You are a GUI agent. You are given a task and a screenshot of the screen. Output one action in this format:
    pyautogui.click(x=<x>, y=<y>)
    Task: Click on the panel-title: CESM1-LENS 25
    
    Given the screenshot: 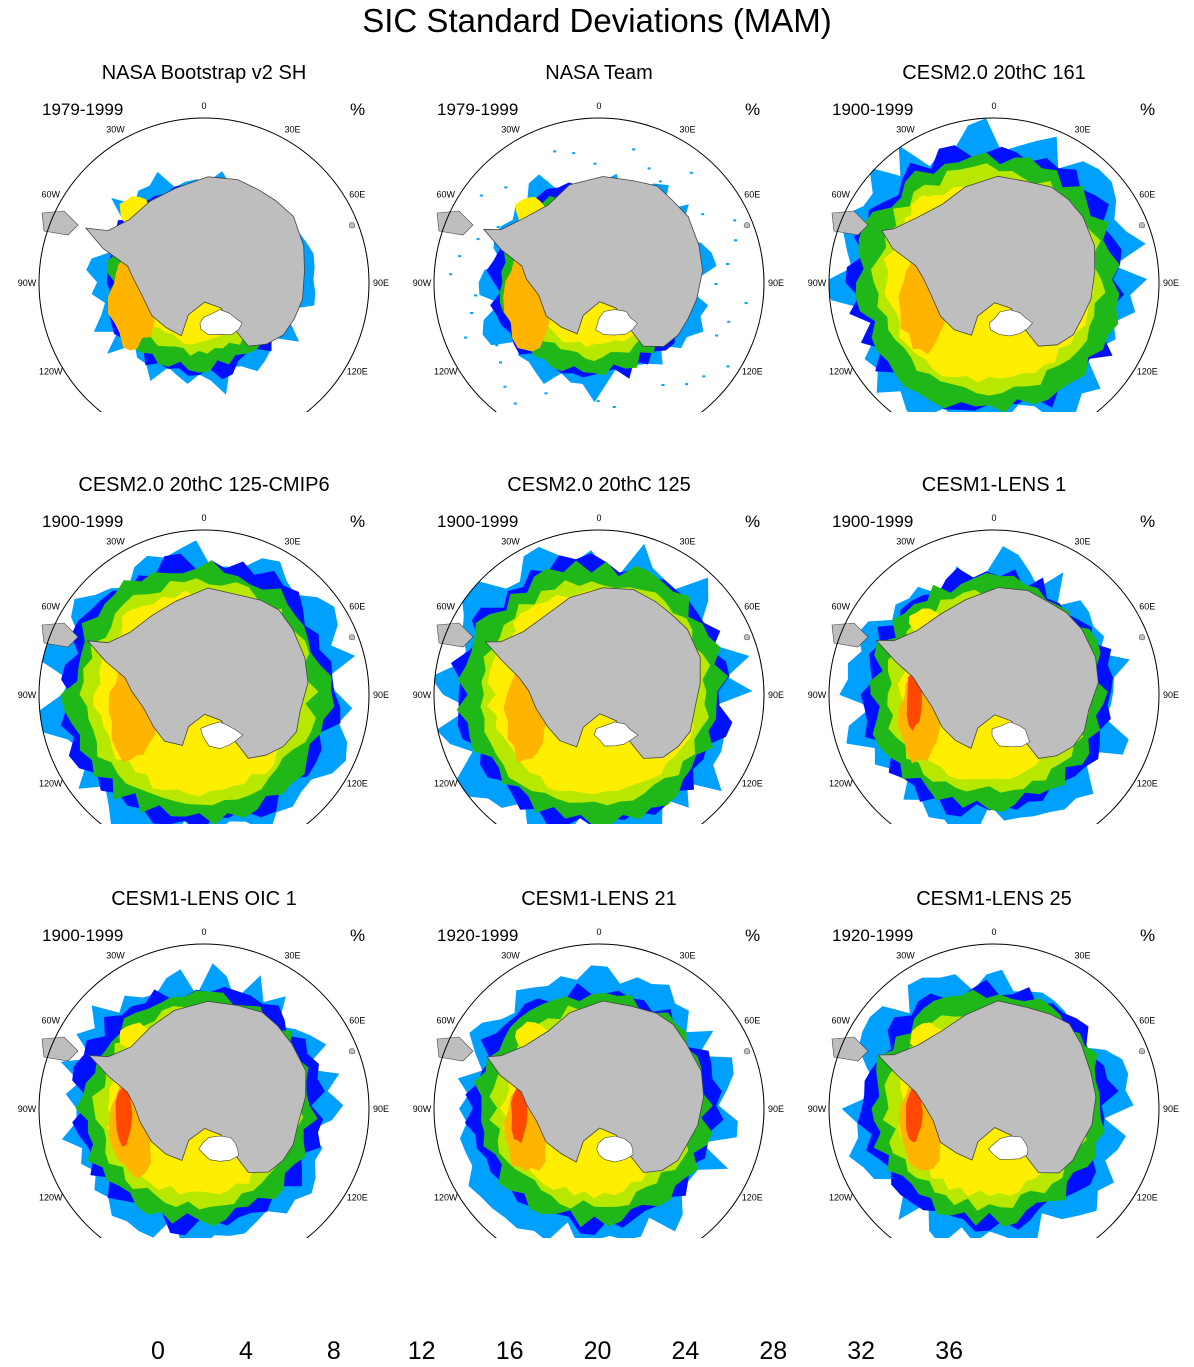 What is the action you would take?
    pyautogui.click(x=994, y=899)
    